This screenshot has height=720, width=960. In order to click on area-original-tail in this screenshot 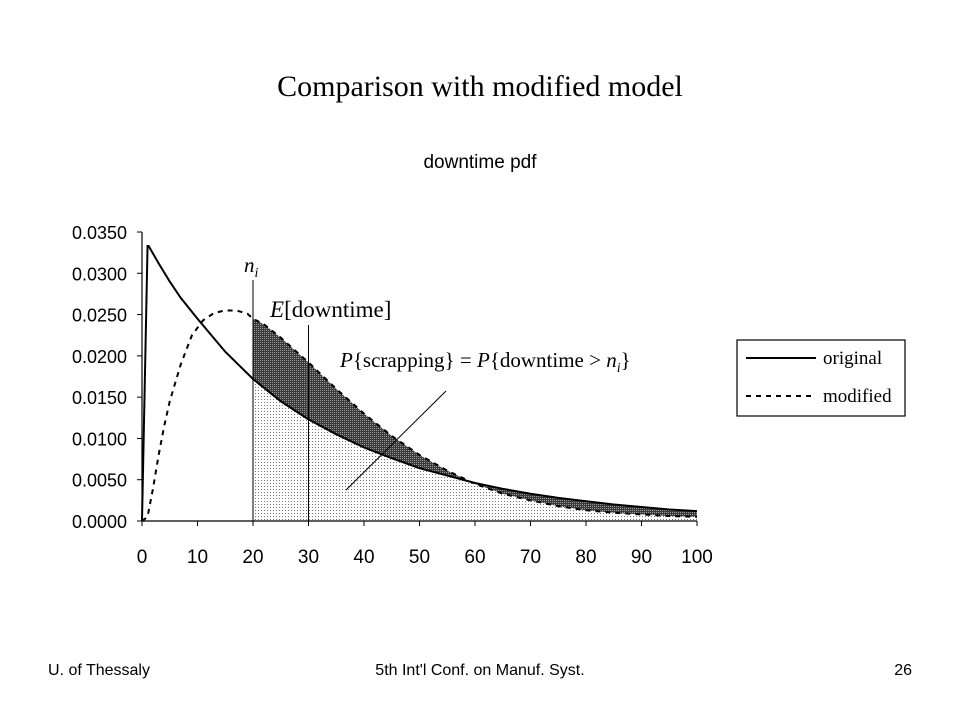, I will do `click(475, 449)`.